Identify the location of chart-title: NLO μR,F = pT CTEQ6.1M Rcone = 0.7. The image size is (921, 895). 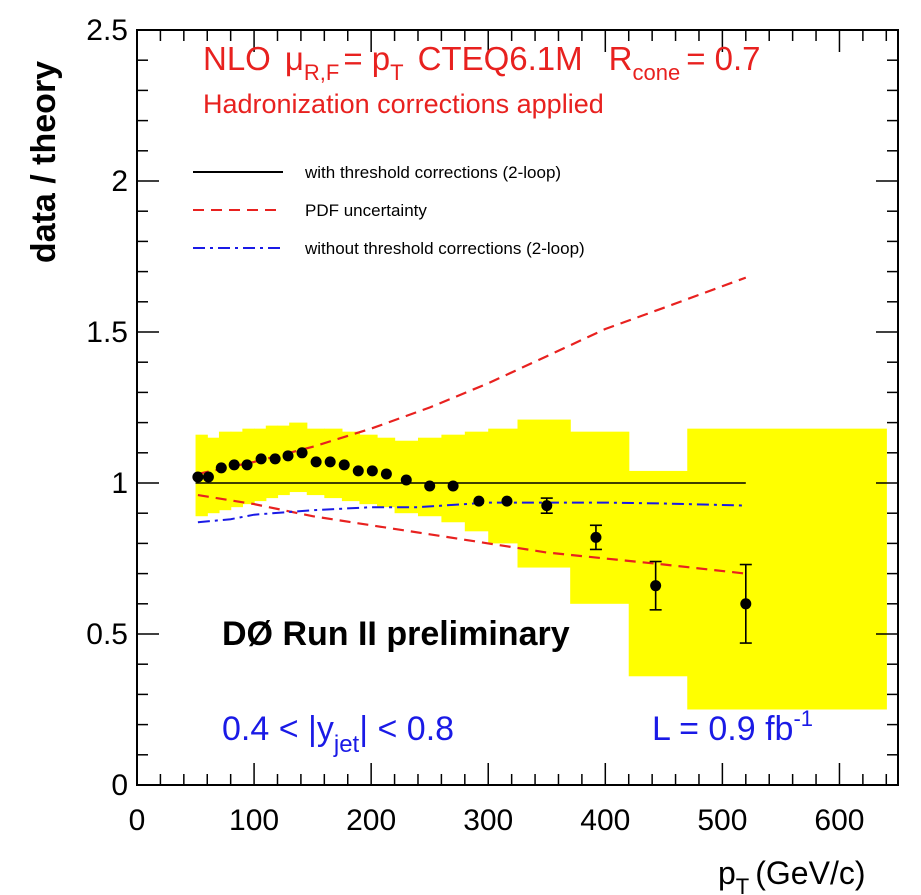
(482, 62).